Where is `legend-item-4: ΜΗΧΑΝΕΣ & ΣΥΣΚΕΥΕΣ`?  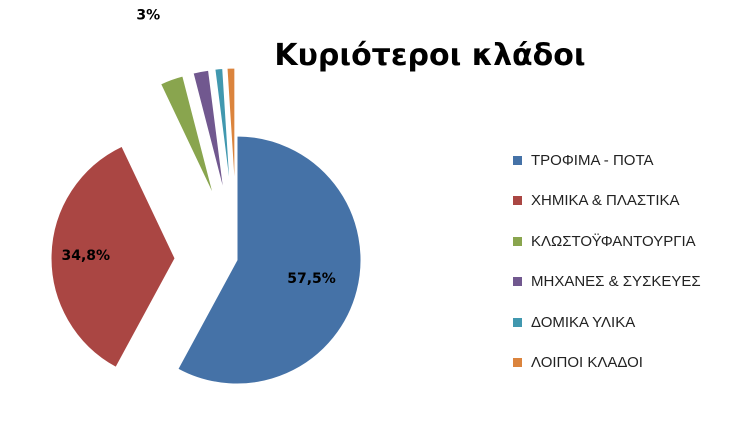
legend-item-4: ΜΗΧΑΝΕΣ & ΣΥΣΚΕΥΕΣ is located at coordinates (628, 282).